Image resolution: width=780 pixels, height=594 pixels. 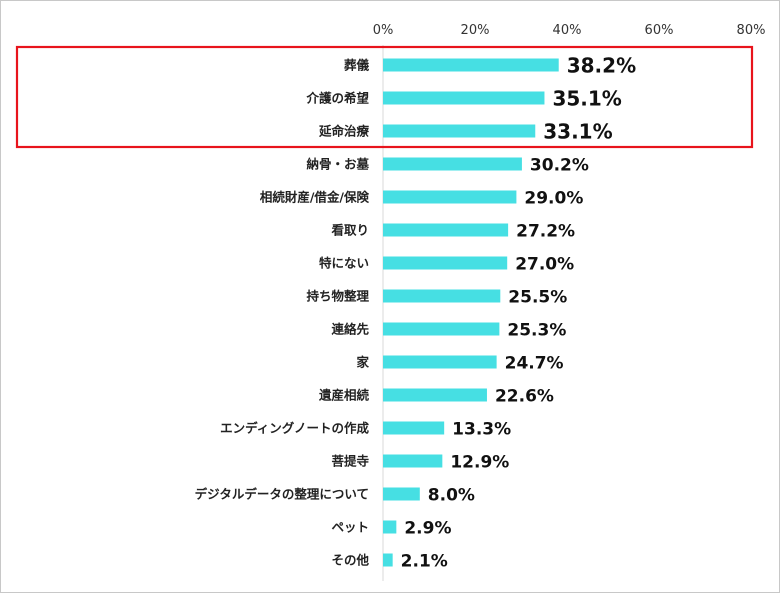 I want to click on category-label: 遺産相続, so click(x=344, y=395).